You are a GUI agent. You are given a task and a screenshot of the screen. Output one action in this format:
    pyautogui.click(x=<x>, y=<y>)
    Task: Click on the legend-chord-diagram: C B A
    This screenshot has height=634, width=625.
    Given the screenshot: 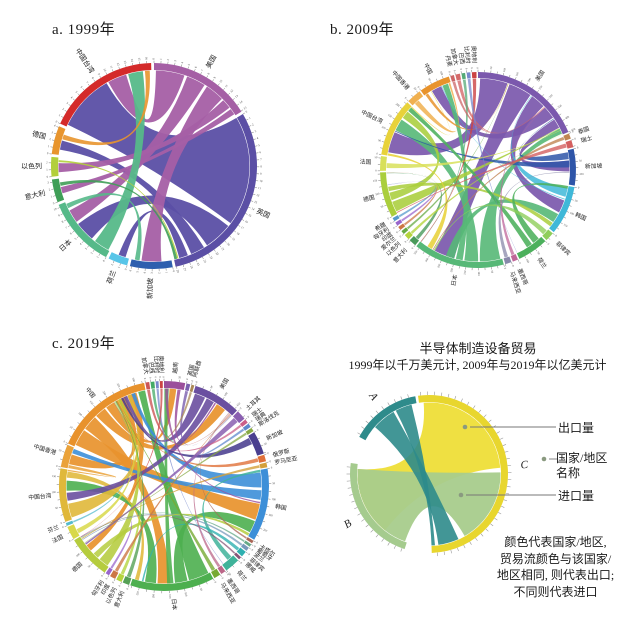 What is the action you would take?
    pyautogui.click(x=450, y=473)
    